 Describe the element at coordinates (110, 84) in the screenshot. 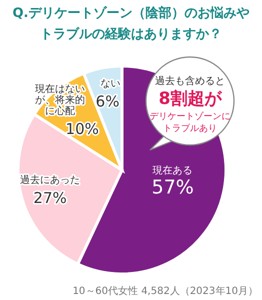

I see `slice-label: ない` at that location.